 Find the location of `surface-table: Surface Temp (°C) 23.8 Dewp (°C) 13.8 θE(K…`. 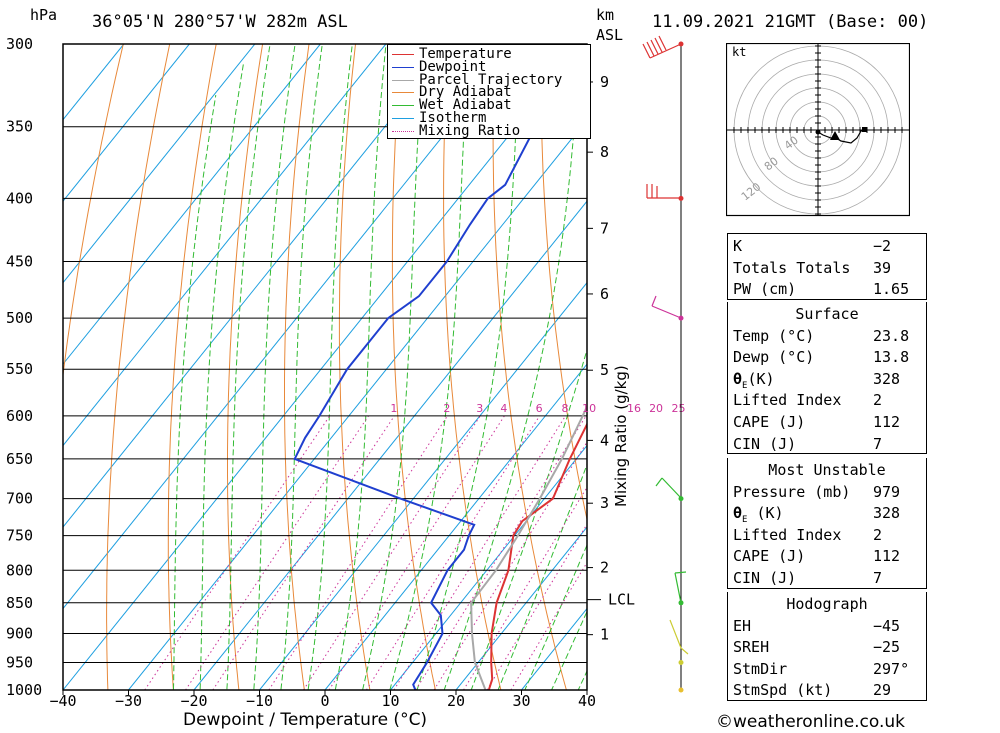

surface-table: Surface Temp (°C) 23.8 Dewp (°C) 13.8 θE(K… is located at coordinates (827, 378).